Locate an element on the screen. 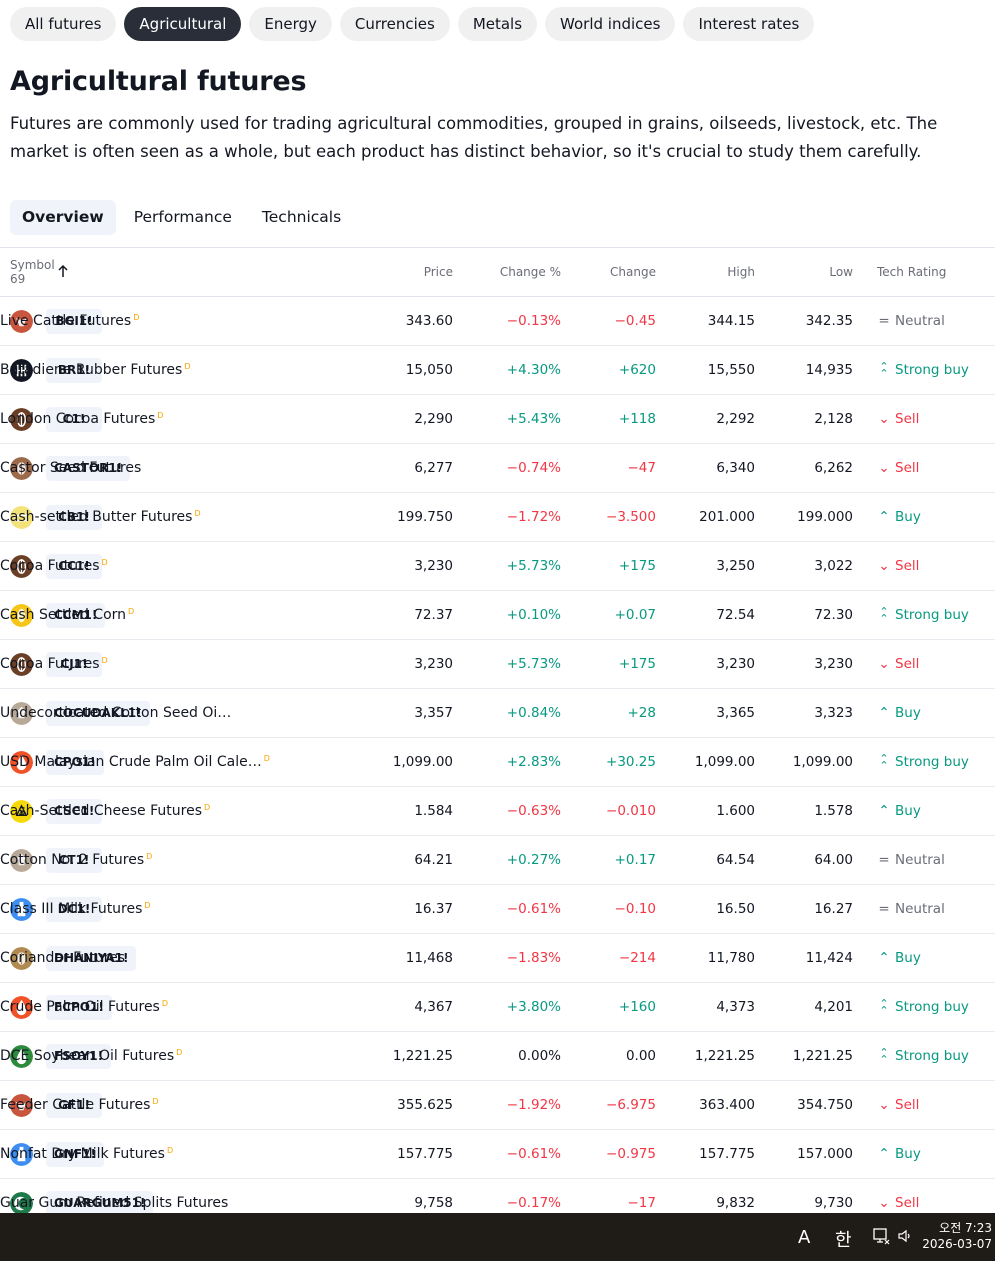 The height and width of the screenshot is (1261, 995). ticker-badge: CT1! is located at coordinates (74, 860).